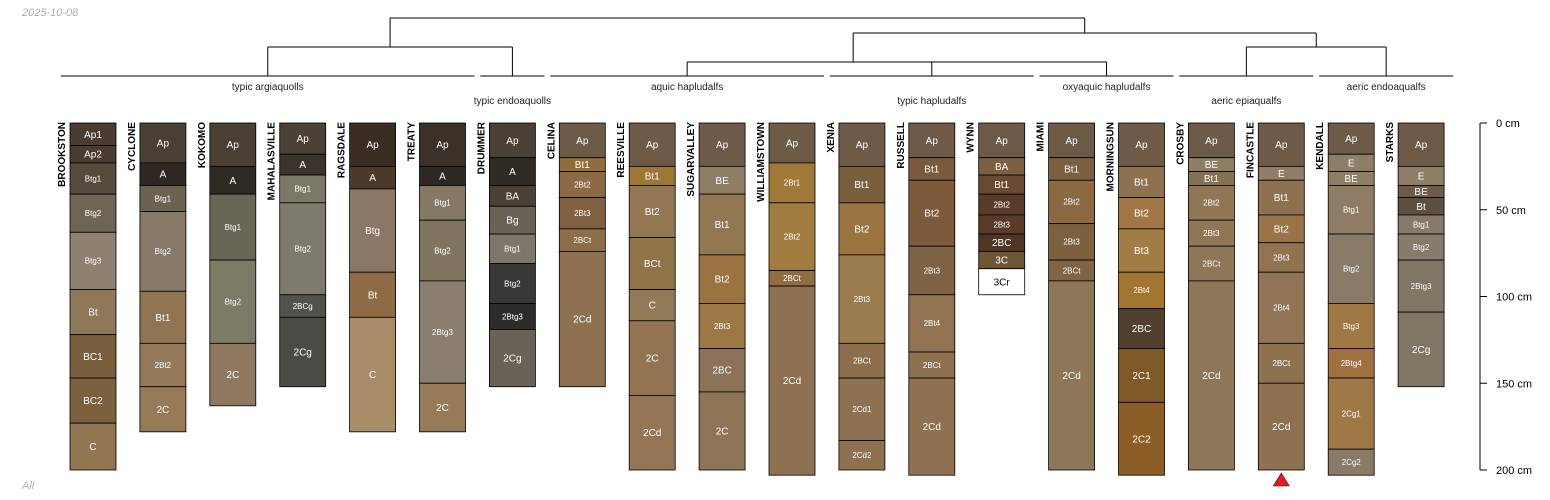  I want to click on horizon-label: BCt, so click(652, 264).